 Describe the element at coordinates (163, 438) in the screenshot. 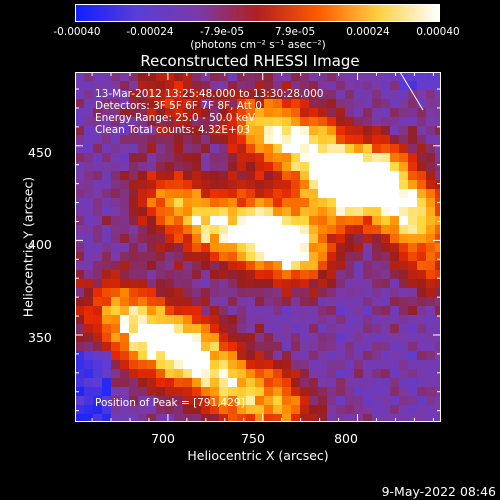

I see `x-tick-label: 700` at that location.